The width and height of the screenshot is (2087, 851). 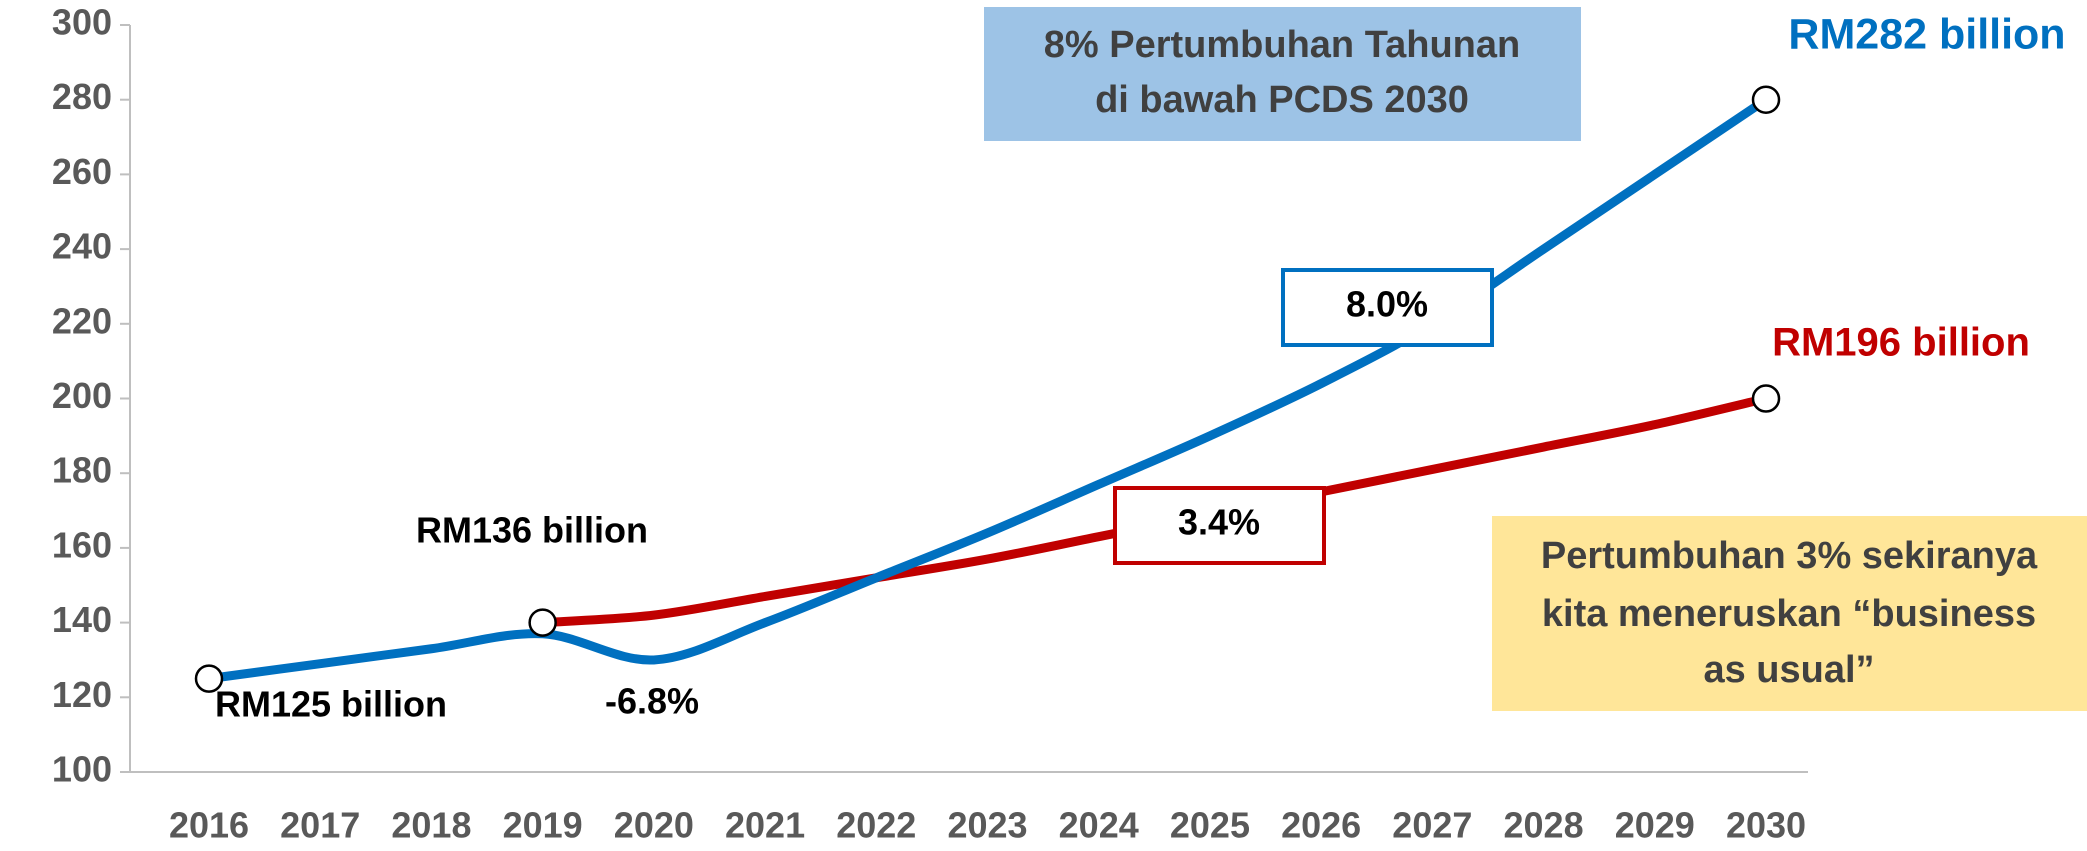 I want to click on y-tick-label: 180, so click(x=82, y=470).